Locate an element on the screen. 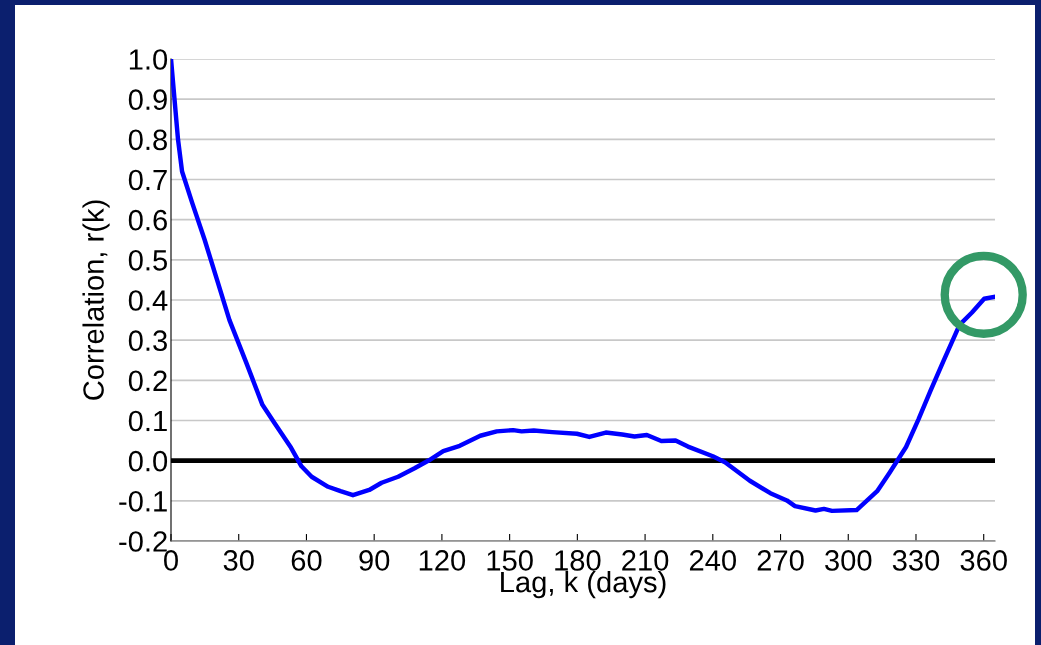  y-tick-label: -0.2 is located at coordinates (143, 541).